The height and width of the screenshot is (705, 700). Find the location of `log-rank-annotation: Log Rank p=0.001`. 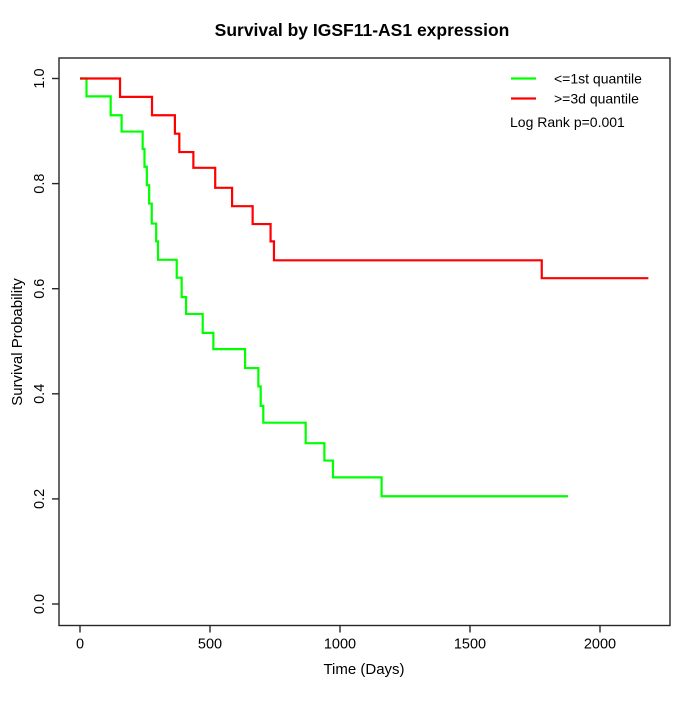

log-rank-annotation: Log Rank p=0.001 is located at coordinates (567, 122).